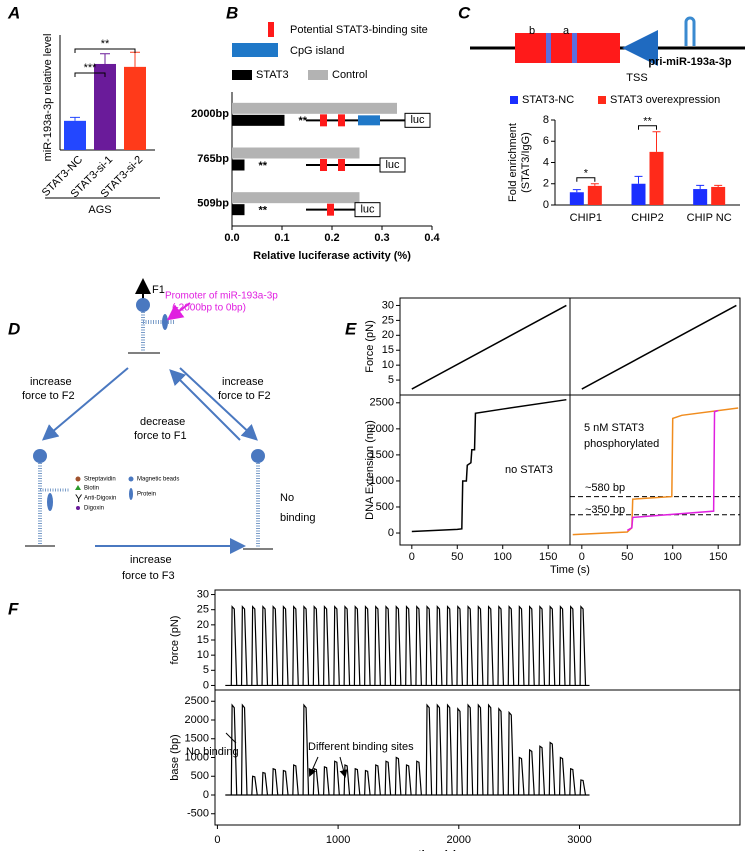  What do you see at coordinates (566, 31) in the screenshot?
I see `diagram-label: a` at bounding box center [566, 31].